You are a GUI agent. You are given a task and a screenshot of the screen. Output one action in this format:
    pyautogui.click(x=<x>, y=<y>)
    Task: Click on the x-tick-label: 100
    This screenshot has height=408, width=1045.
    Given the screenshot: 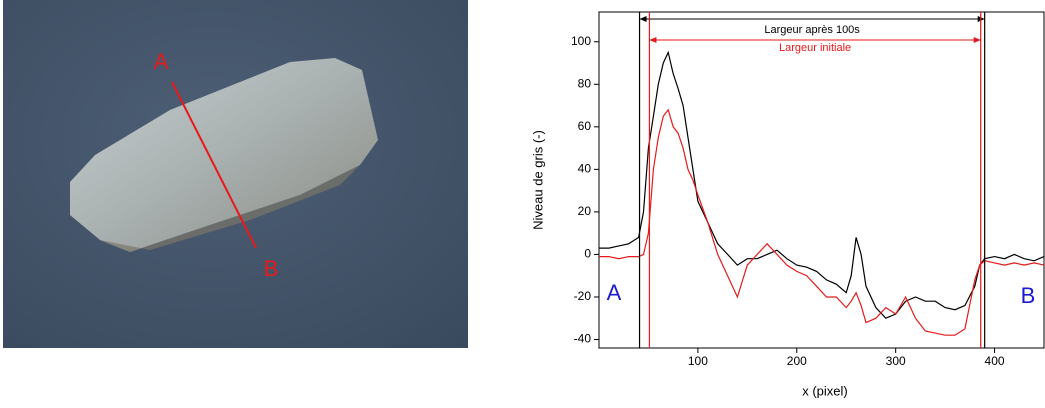 What is the action you would take?
    pyautogui.click(x=698, y=361)
    